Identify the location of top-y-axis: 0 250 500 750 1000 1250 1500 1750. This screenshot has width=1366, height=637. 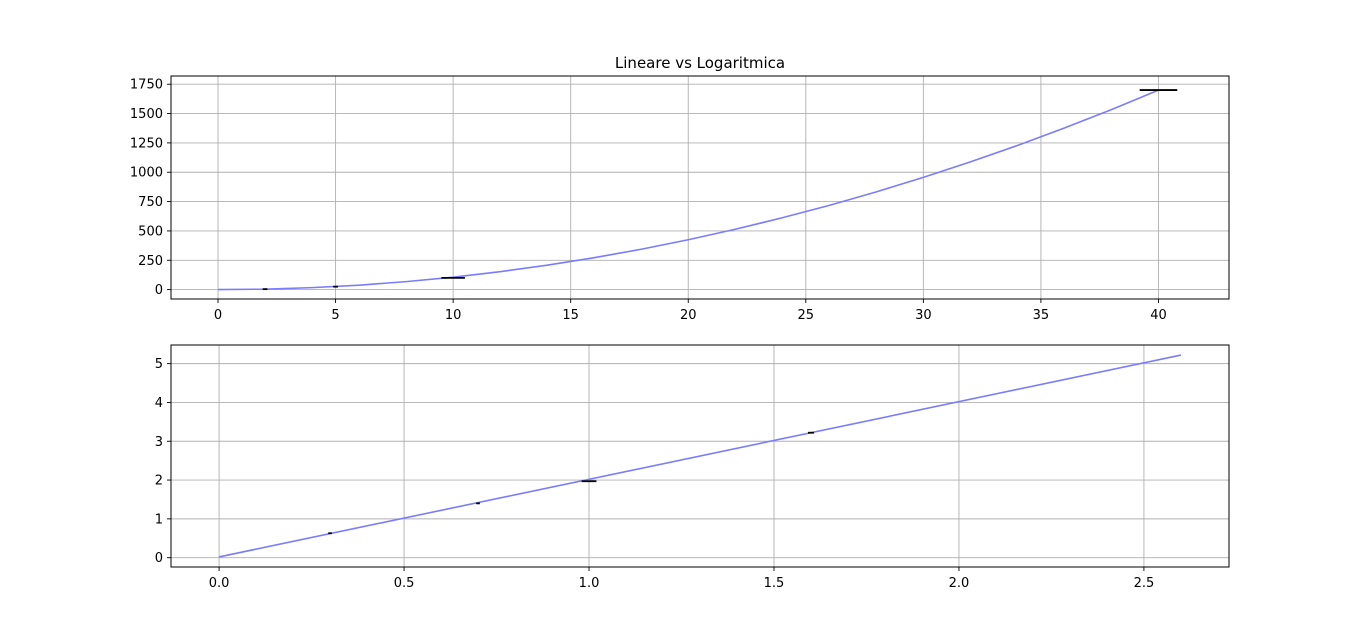
(150, 188).